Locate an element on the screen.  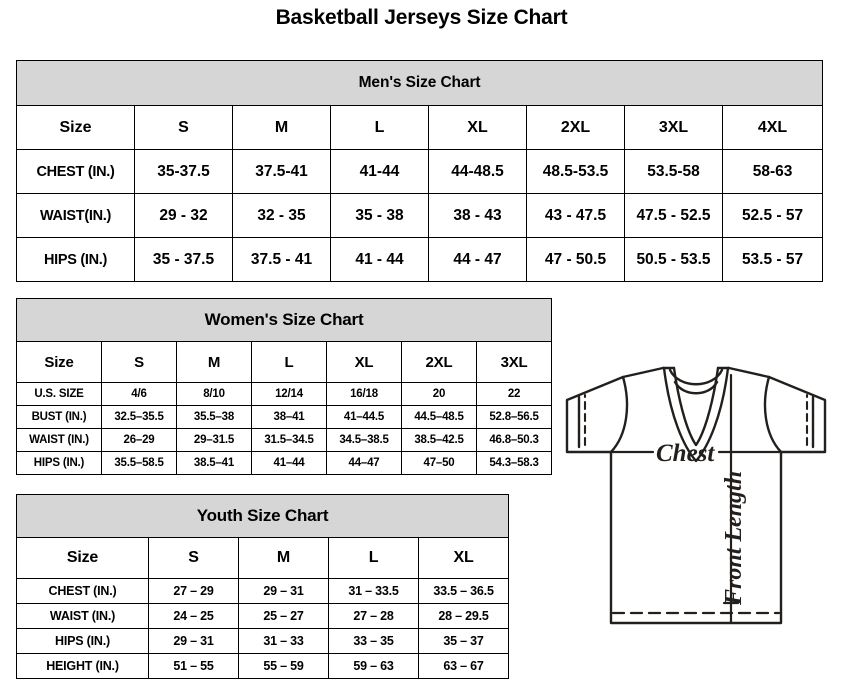
mens-row-label-hips: HIPS (IN.) is located at coordinates (75, 259).